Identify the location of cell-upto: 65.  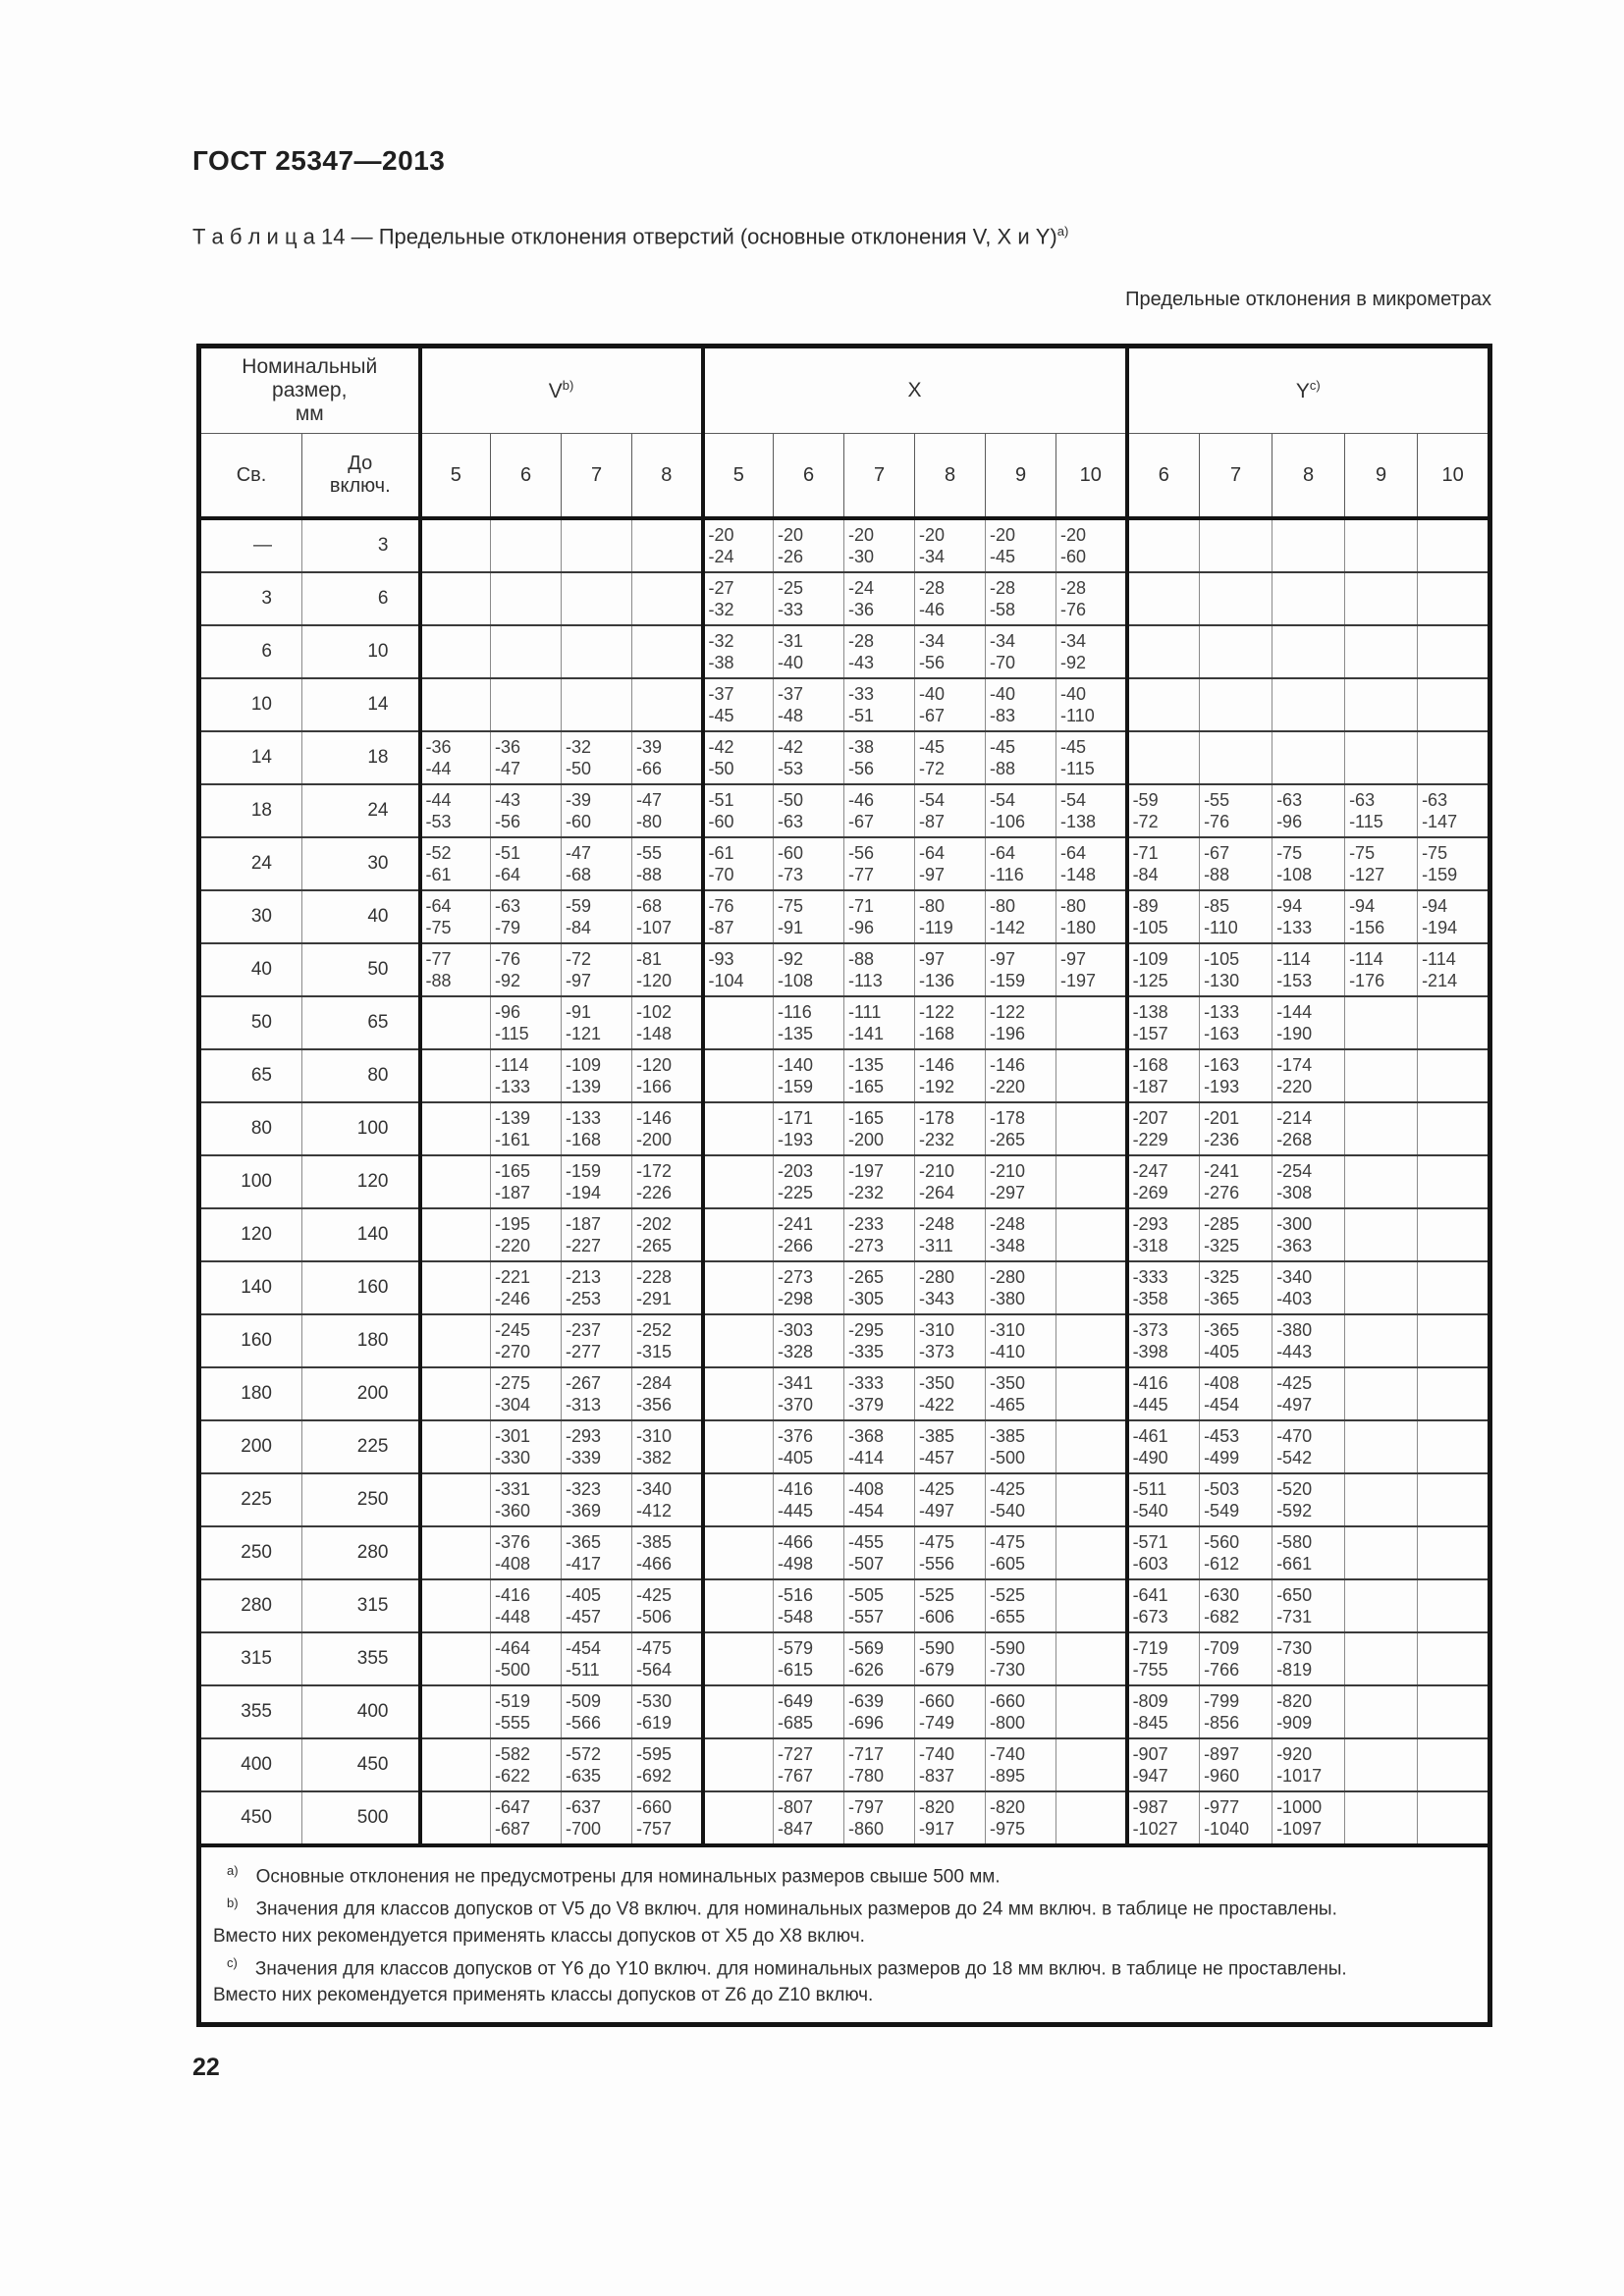
(360, 1022).